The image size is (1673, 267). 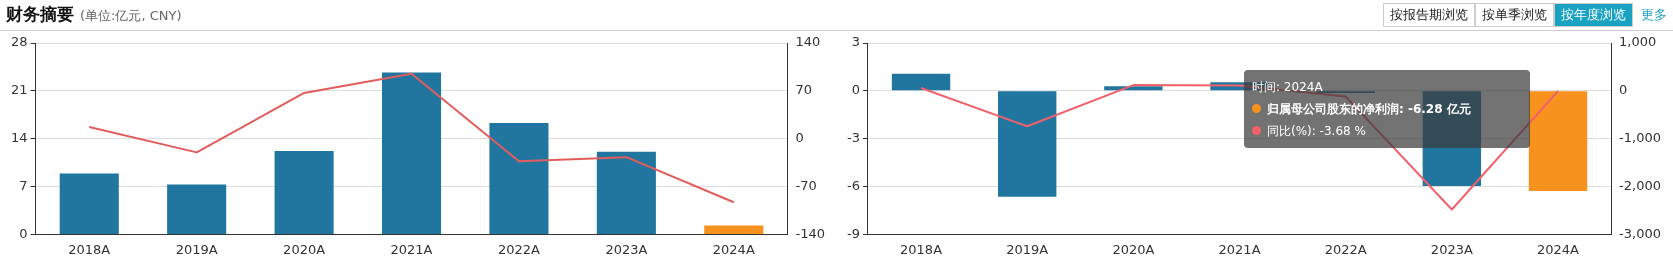 I want to click on text: 按单季浏览, so click(x=1514, y=15).